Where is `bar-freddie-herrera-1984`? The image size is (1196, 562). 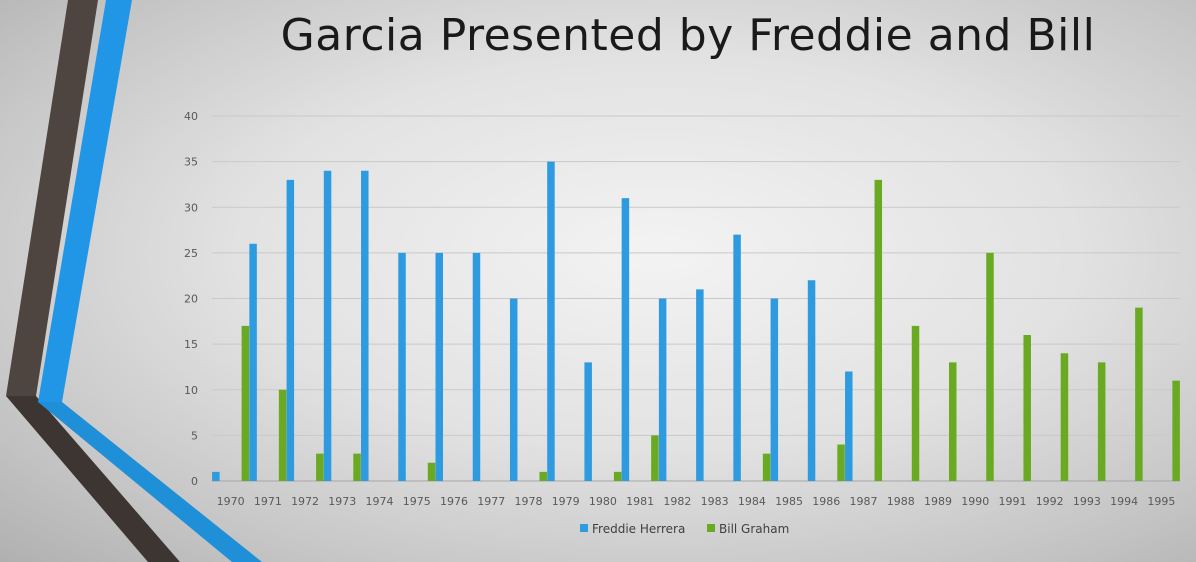 bar-freddie-herrera-1984 is located at coordinates (737, 357).